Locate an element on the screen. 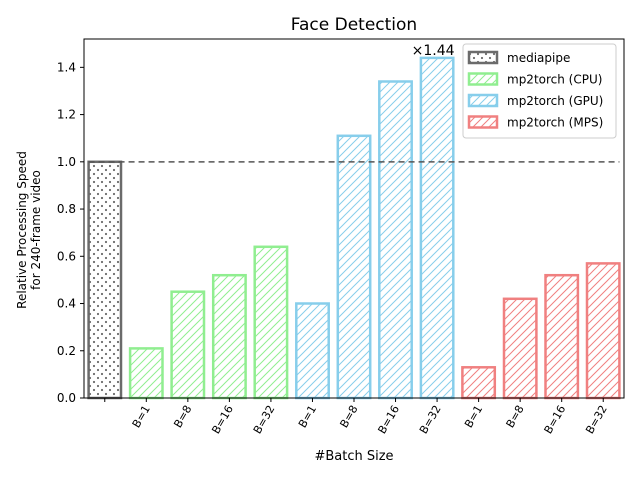  bar-mp2torch-gpu--7 is located at coordinates (395, 240).